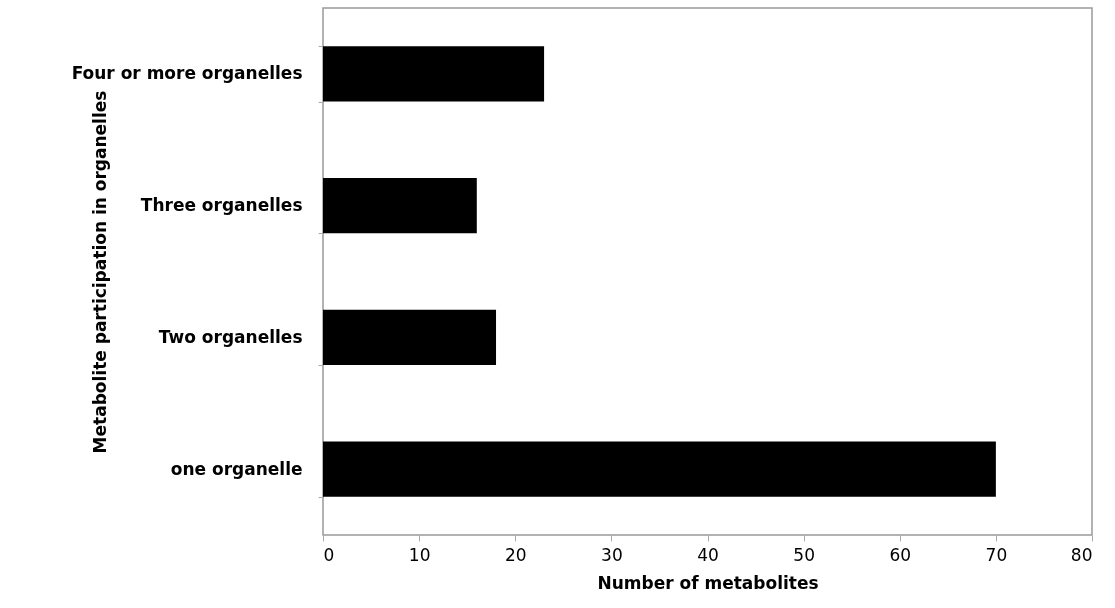 The width and height of the screenshot is (1115, 608). I want to click on y-tick-label: Three organelles, so click(221, 205).